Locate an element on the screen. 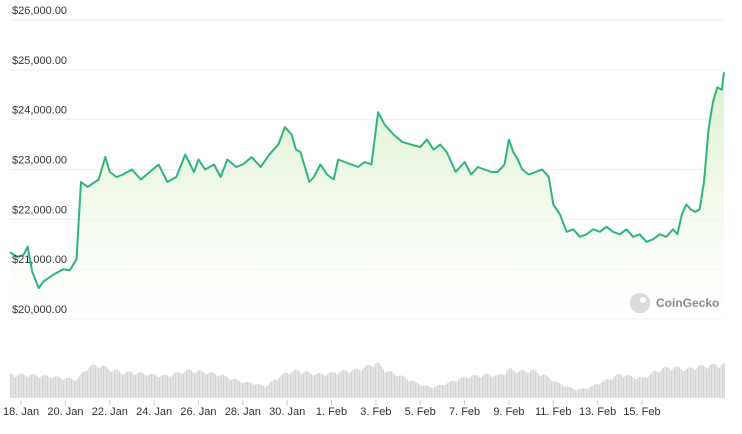 Image resolution: width=742 pixels, height=434 pixels. x-tick-label-8: 3. Feb is located at coordinates (375, 412).